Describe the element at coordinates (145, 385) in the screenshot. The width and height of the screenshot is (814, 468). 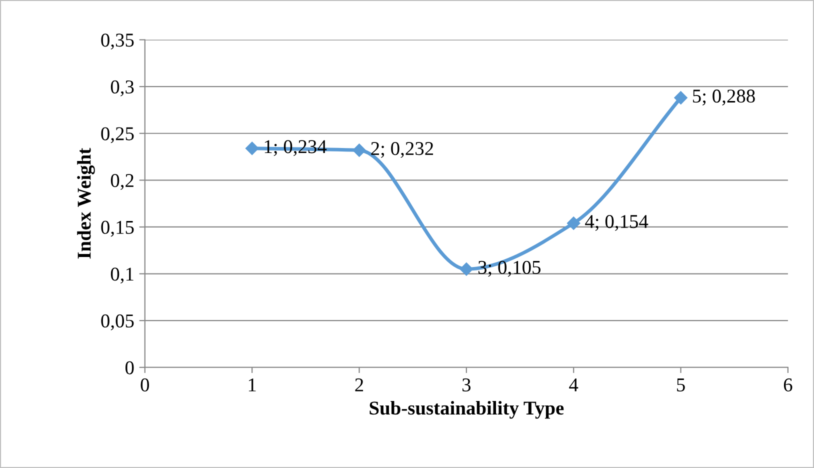
I see `x-tick-label: 0` at that location.